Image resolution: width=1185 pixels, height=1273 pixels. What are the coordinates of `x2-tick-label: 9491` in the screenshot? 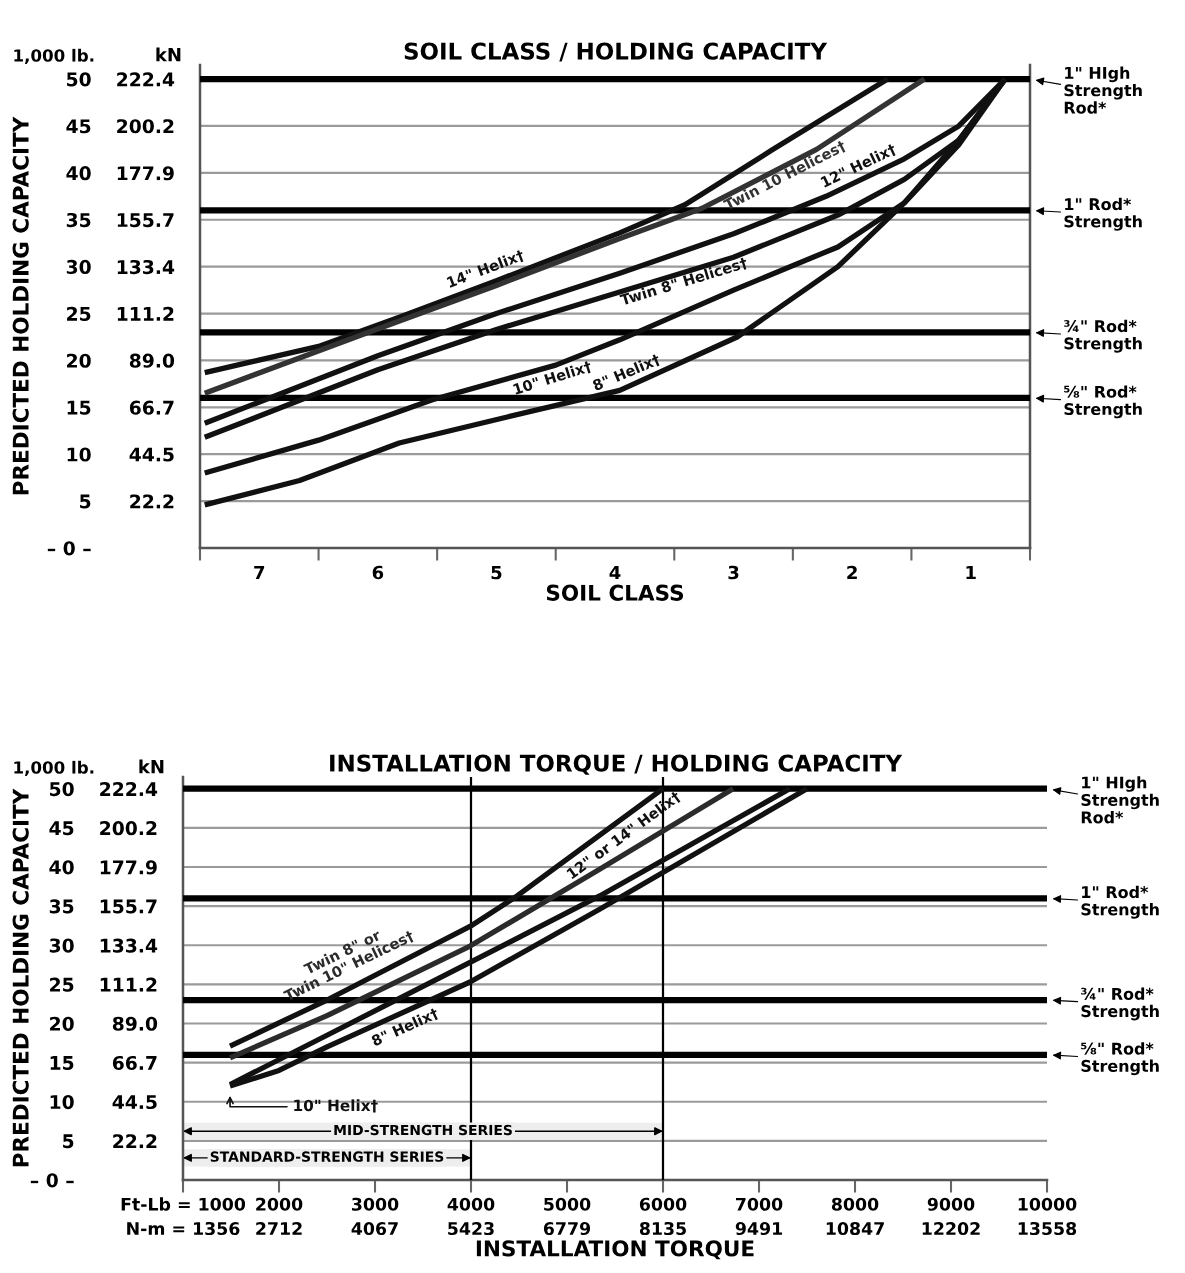 It's located at (758, 1228).